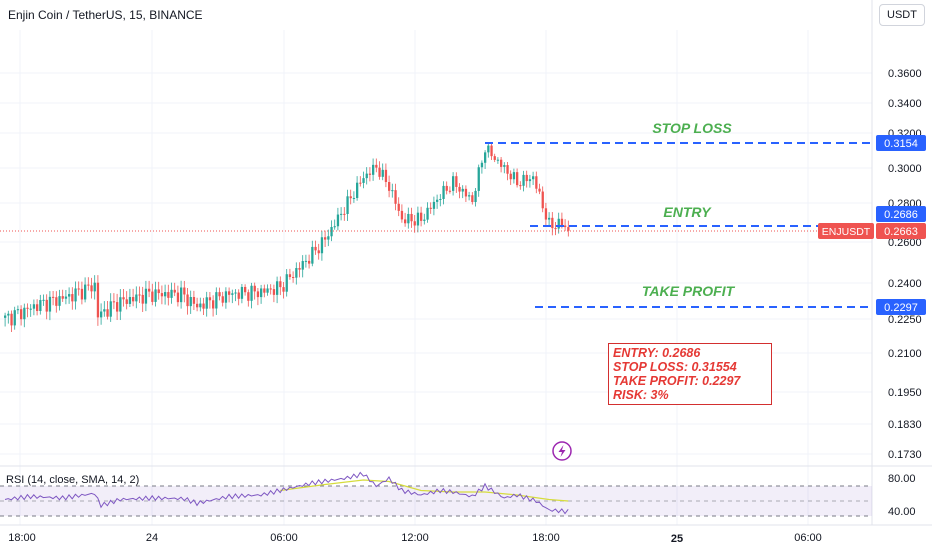 The height and width of the screenshot is (555, 932). Describe the element at coordinates (905, 74) in the screenshot. I see `price-tick: 0.3600` at that location.